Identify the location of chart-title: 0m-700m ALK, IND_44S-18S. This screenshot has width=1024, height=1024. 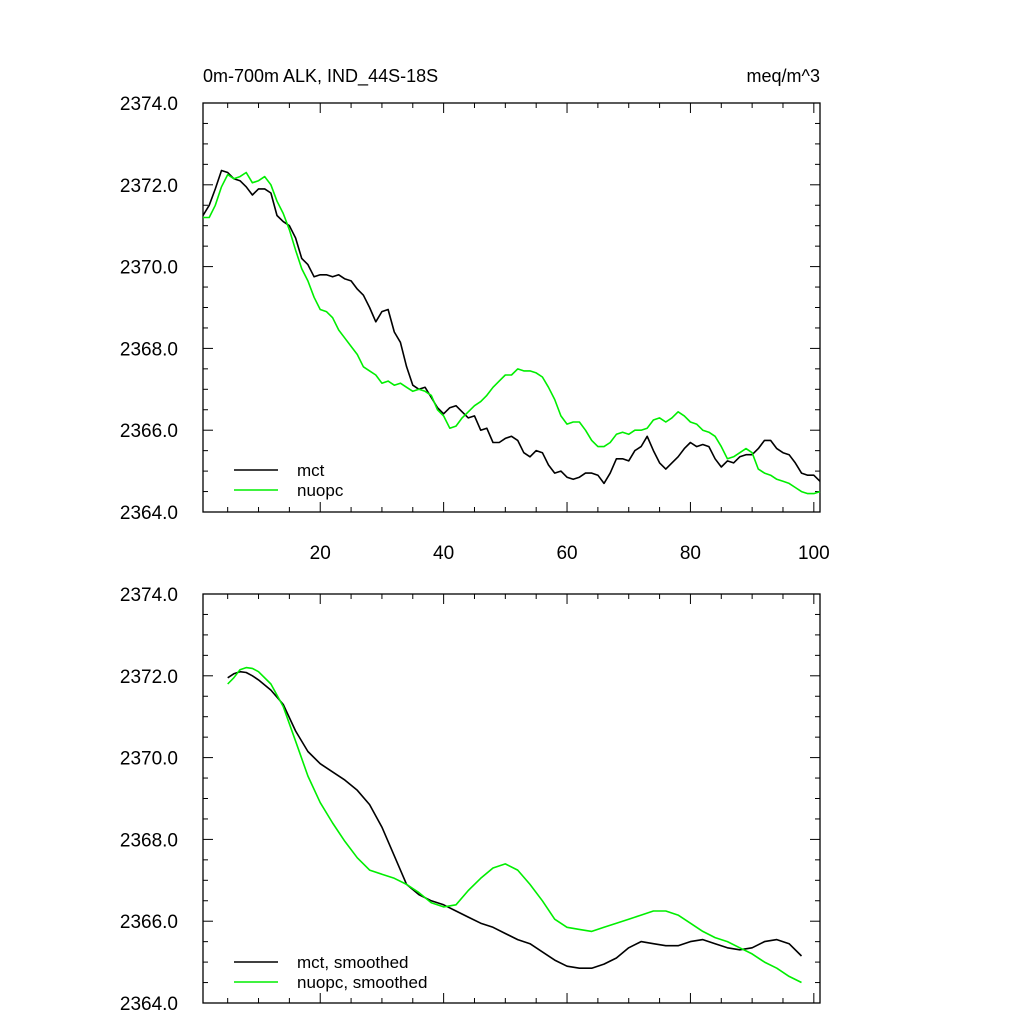
(320, 76).